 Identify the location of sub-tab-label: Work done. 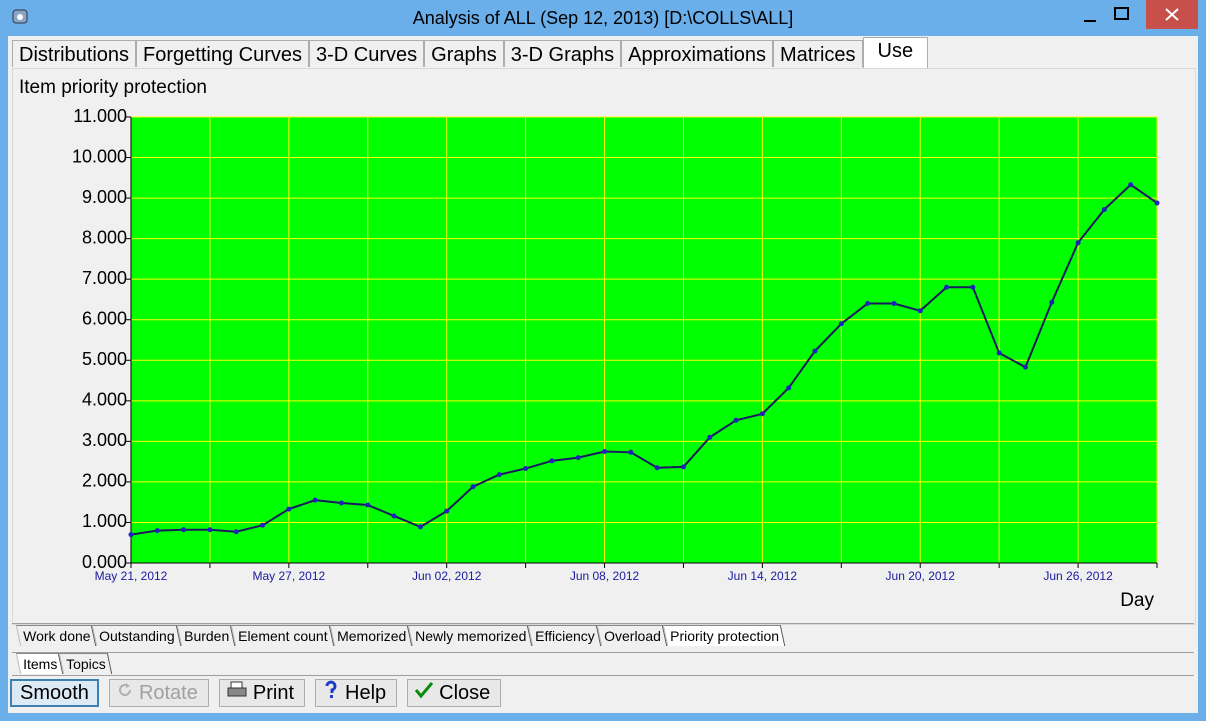
(57, 636).